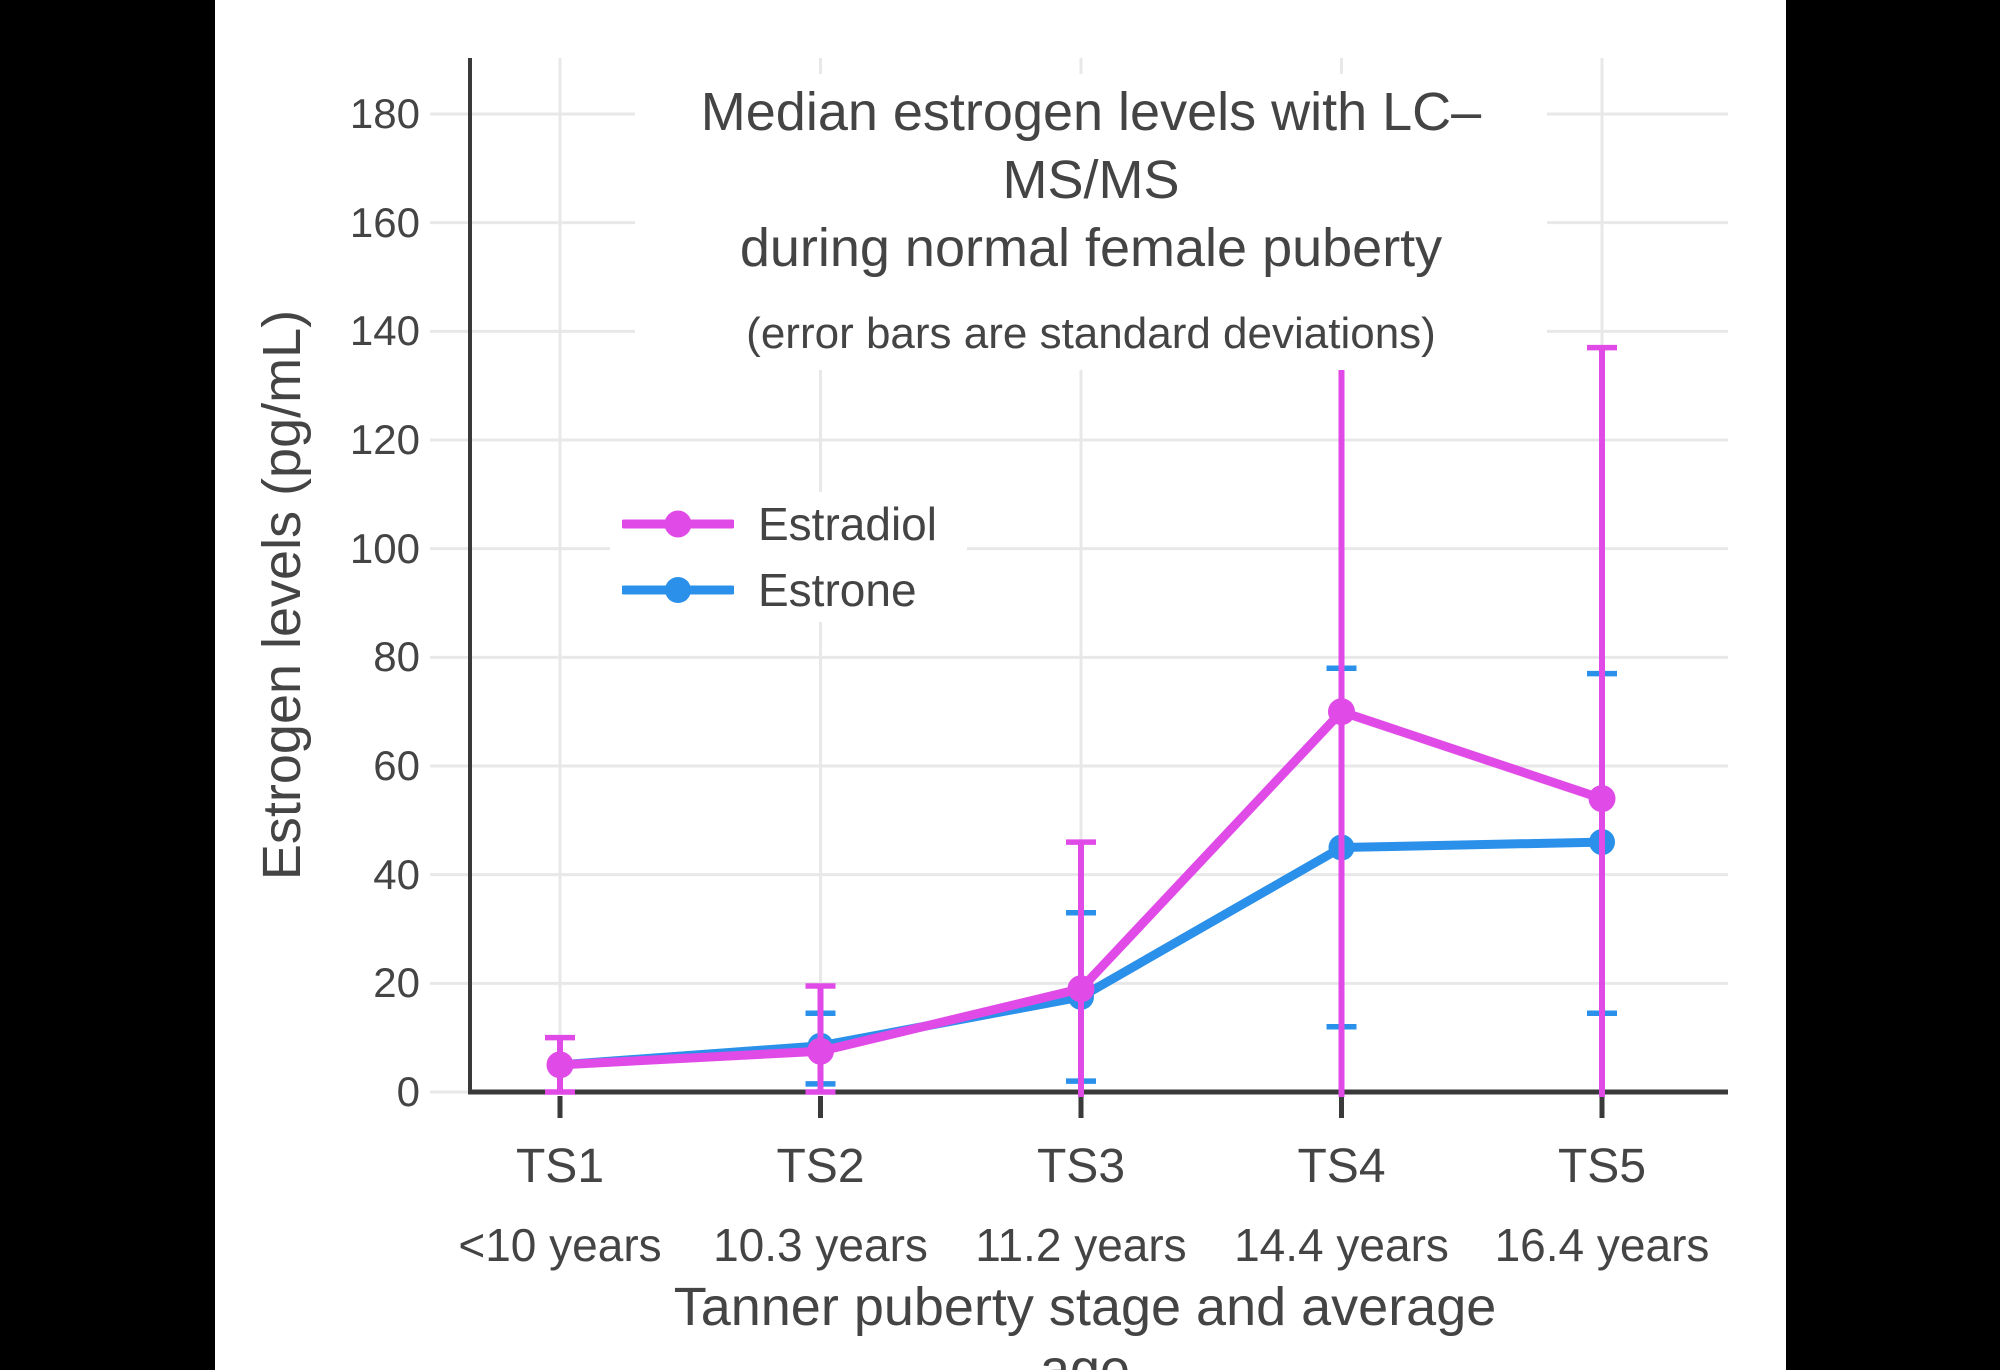 This screenshot has width=2000, height=1370. What do you see at coordinates (820, 1166) in the screenshot?
I see `x-stage-label: TS2` at bounding box center [820, 1166].